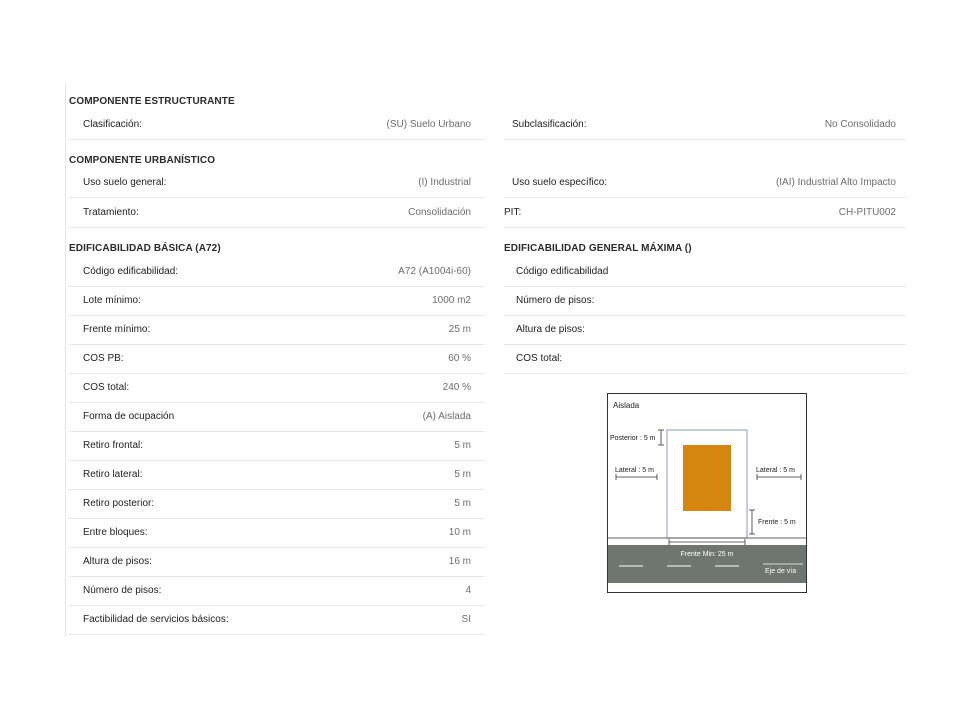 The image size is (960, 720). Describe the element at coordinates (277, 446) in the screenshot. I see `table-row: Retiro frontal: 5 m` at that location.